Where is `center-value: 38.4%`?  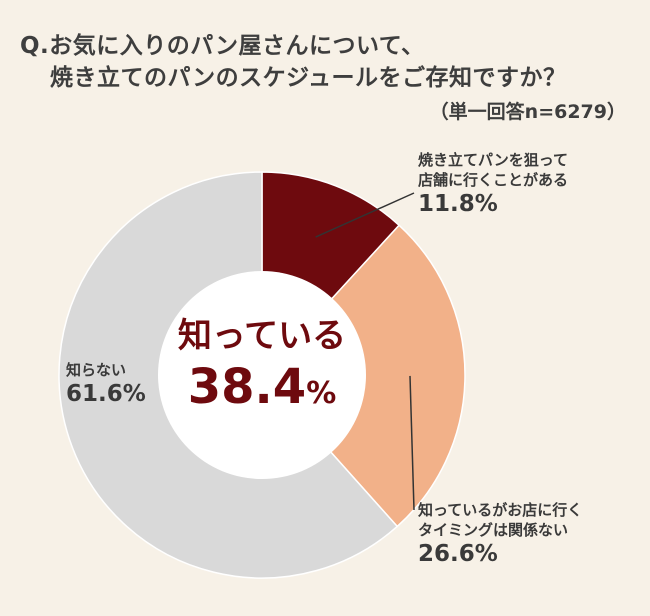 center-value: 38.4% is located at coordinates (262, 390).